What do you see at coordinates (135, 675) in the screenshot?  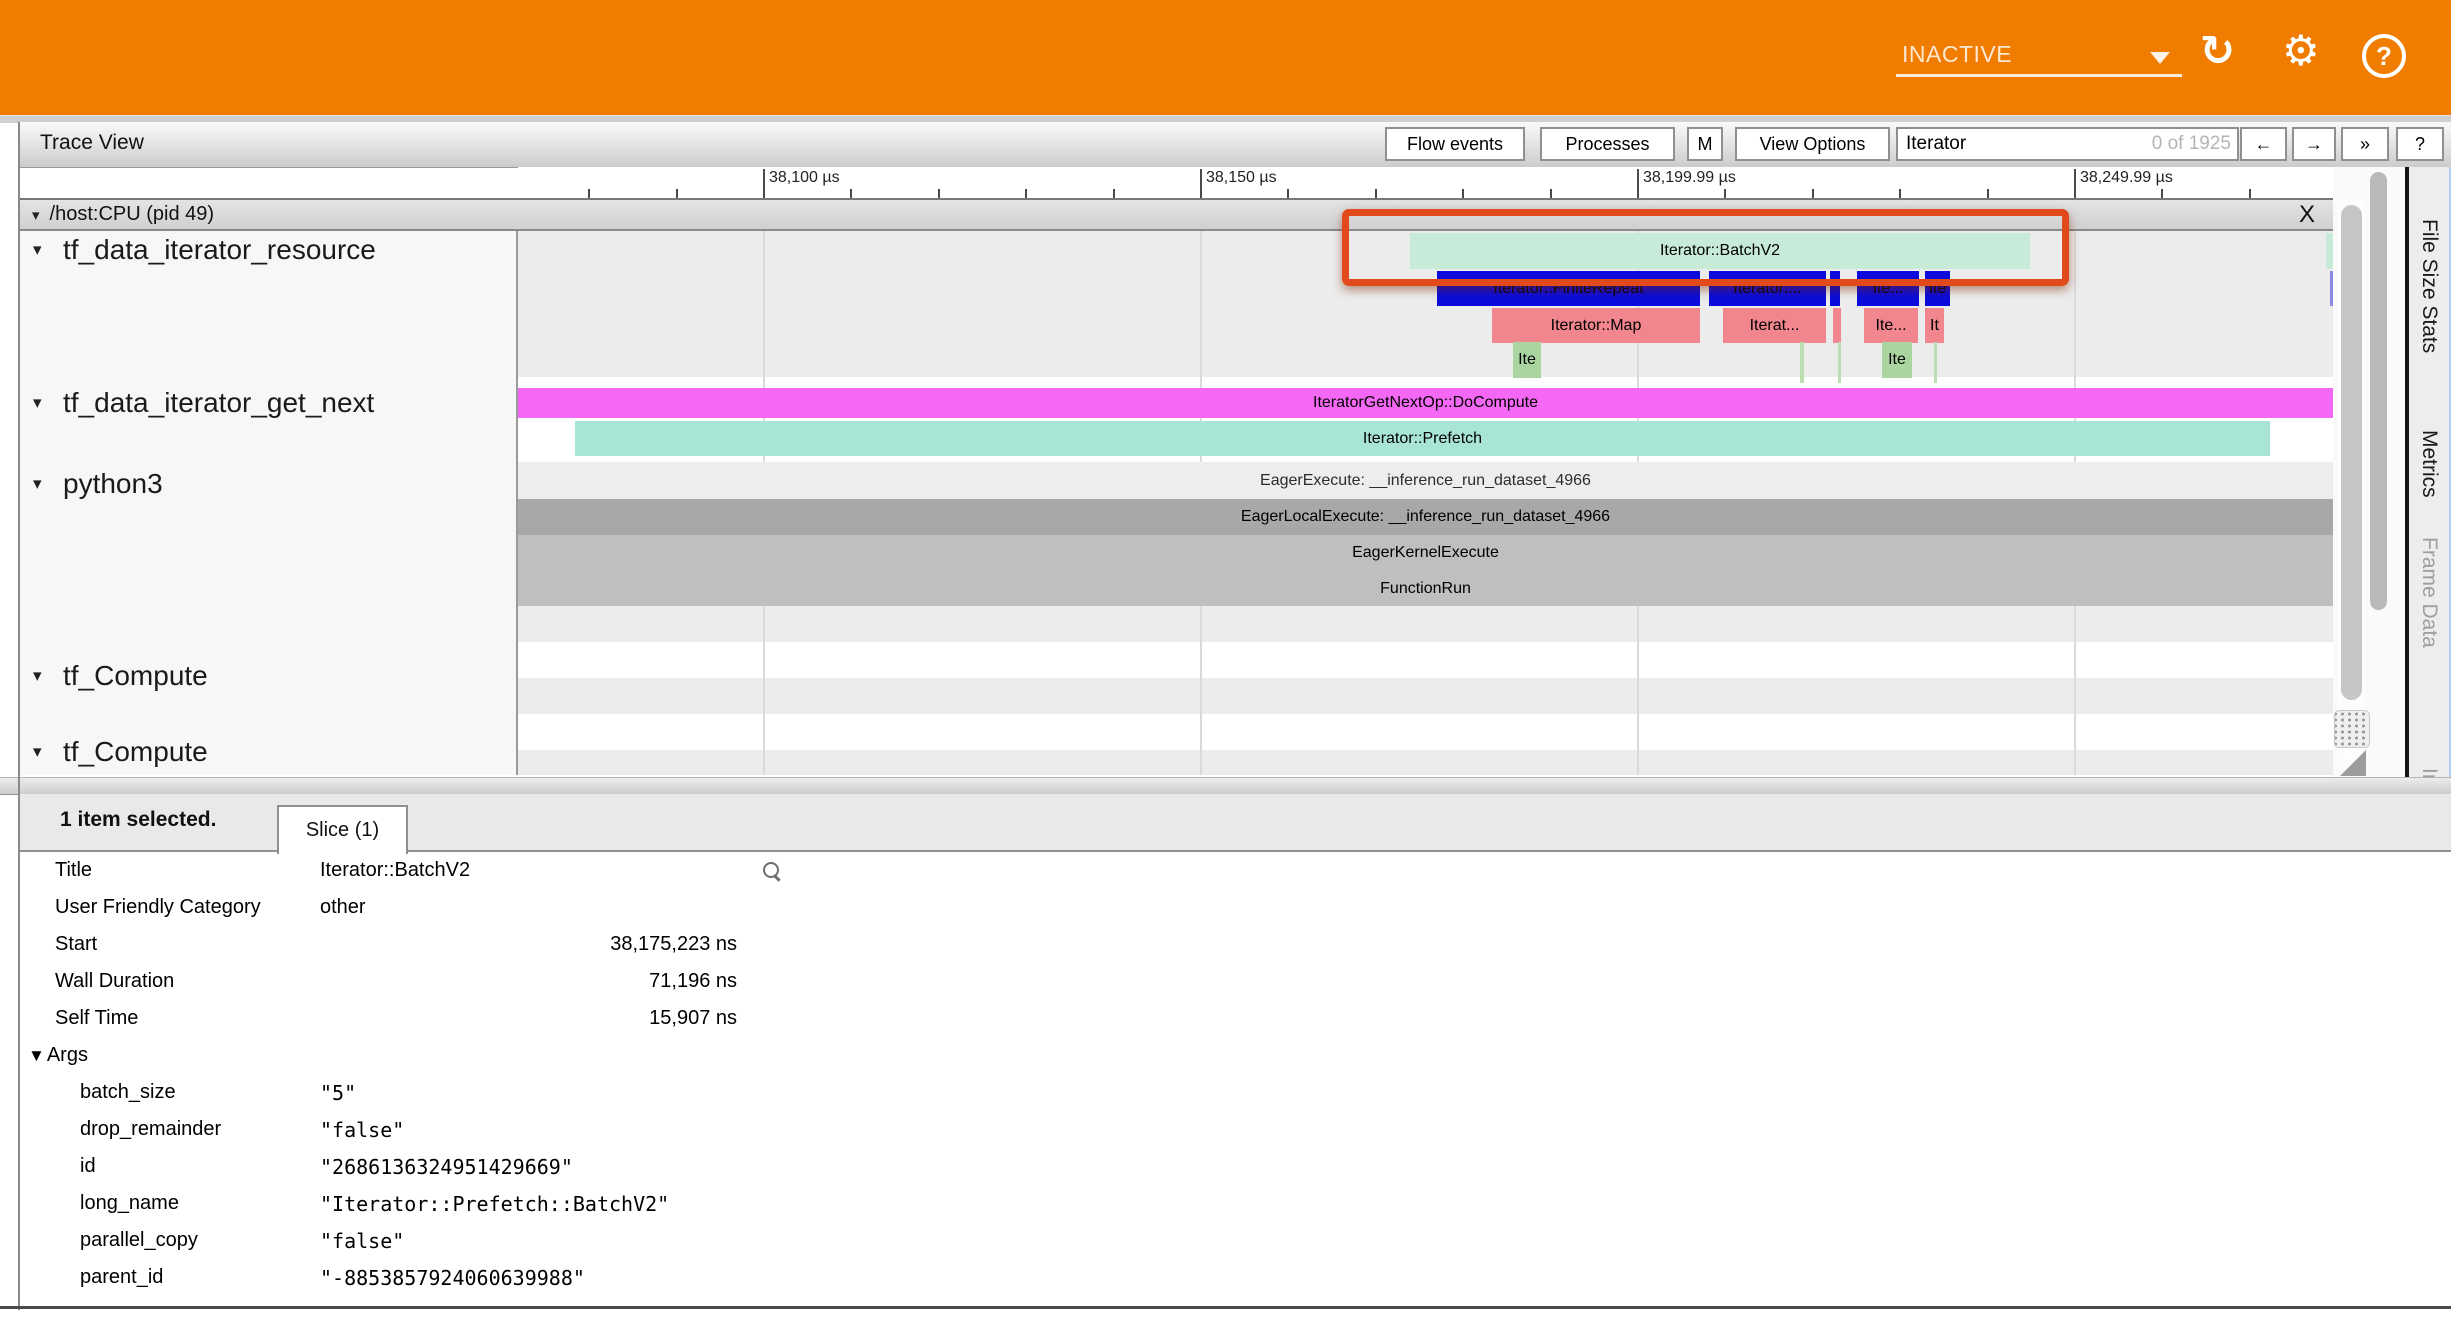 I see `track-name: tf_Compute` at bounding box center [135, 675].